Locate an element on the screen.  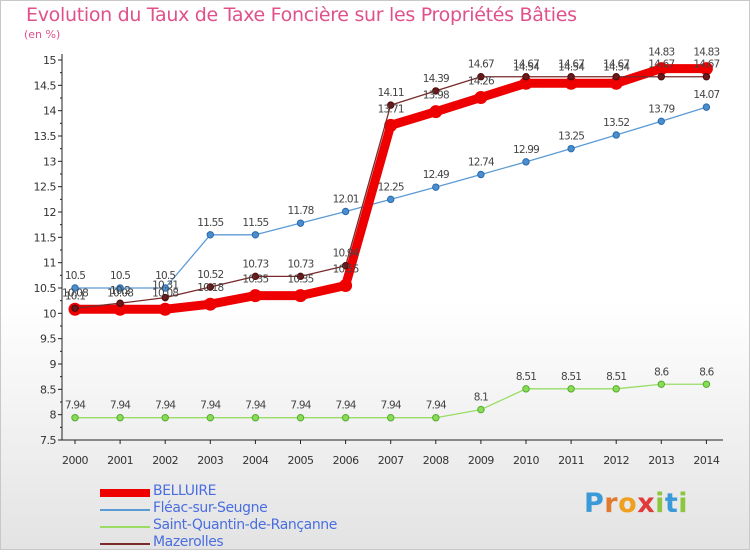
x-tick-label: 2003 is located at coordinates (210, 460).